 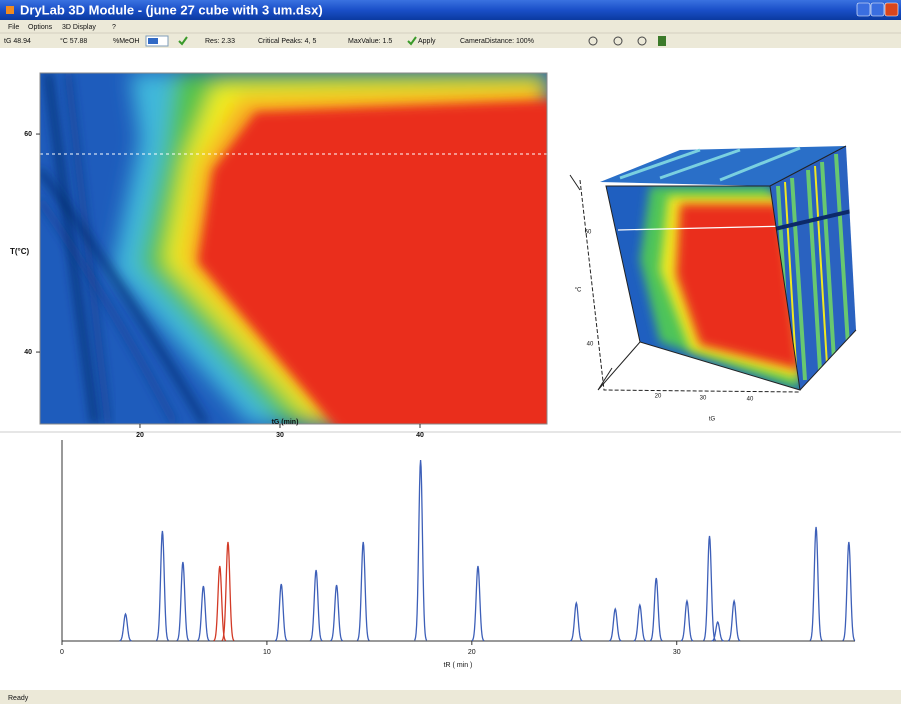 What do you see at coordinates (18, 698) in the screenshot?
I see `status-text: Ready` at bounding box center [18, 698].